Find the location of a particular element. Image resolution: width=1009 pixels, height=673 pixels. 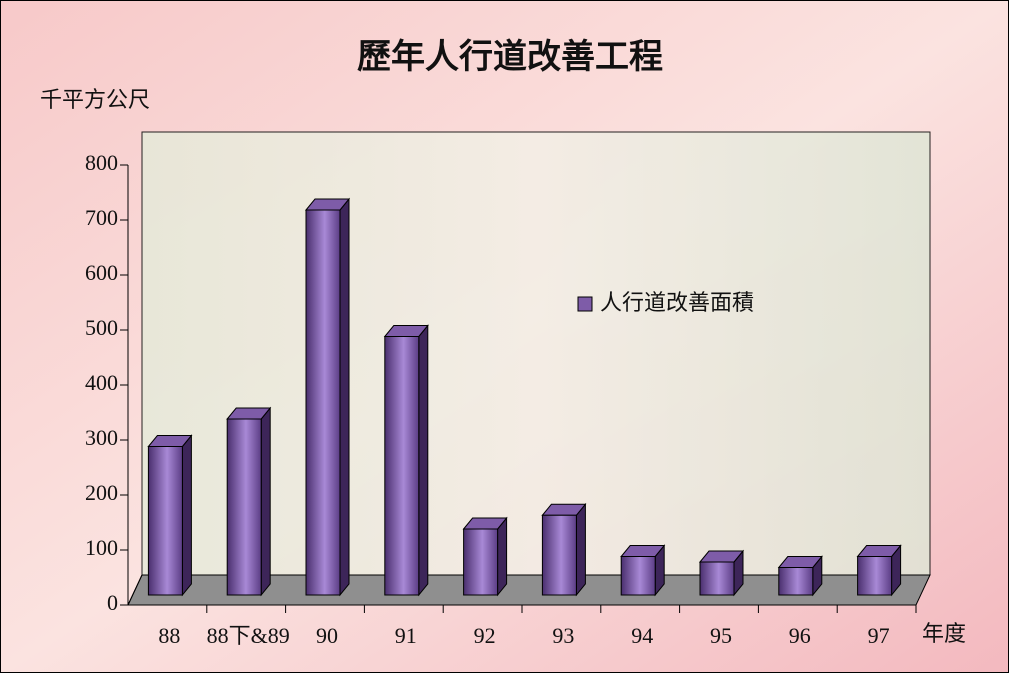

chart-title: 歷年人行道改善工程 is located at coordinates (510, 57).